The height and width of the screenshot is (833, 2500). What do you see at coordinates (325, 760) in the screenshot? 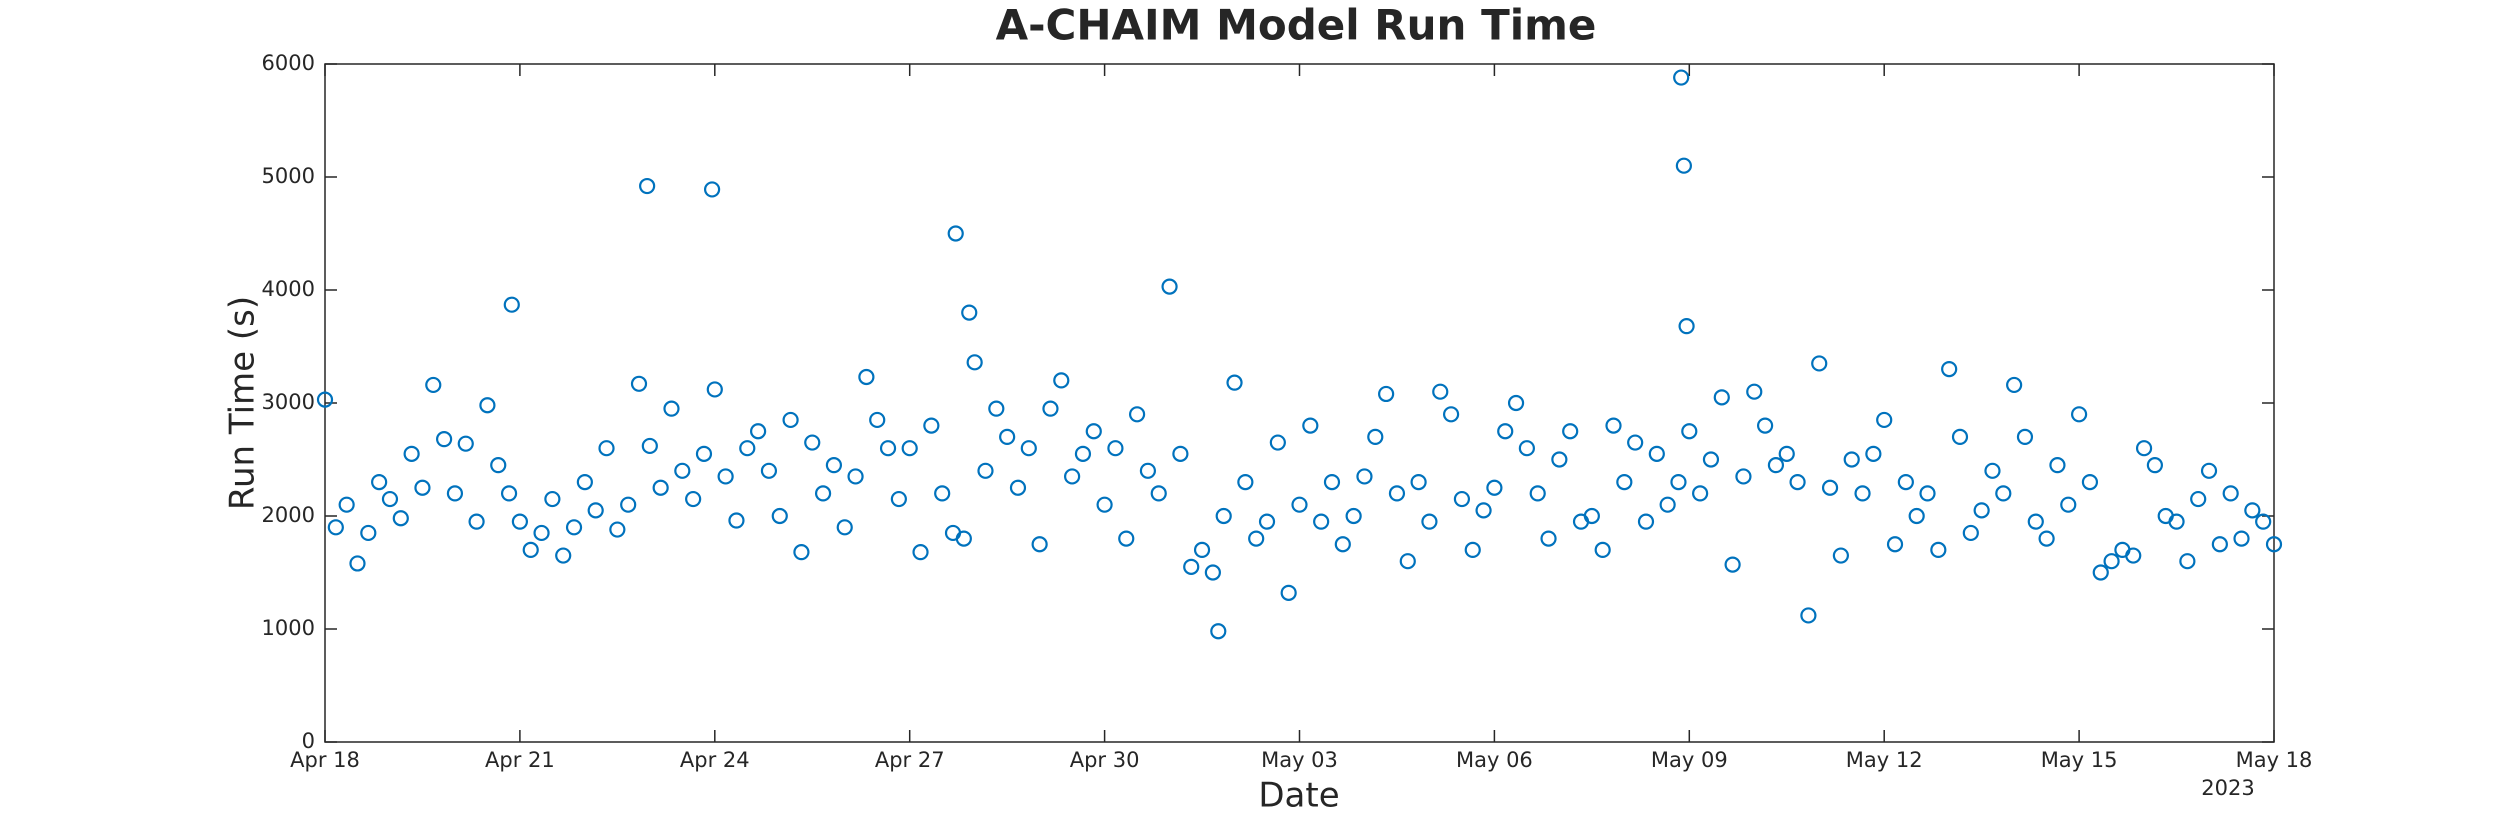
I see `x-tick-label: Apr 18` at bounding box center [325, 760].